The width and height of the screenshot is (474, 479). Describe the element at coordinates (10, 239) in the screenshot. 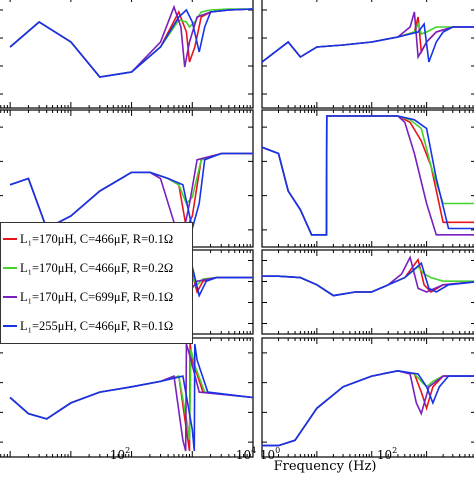

I see `legend-swatch-red` at that location.